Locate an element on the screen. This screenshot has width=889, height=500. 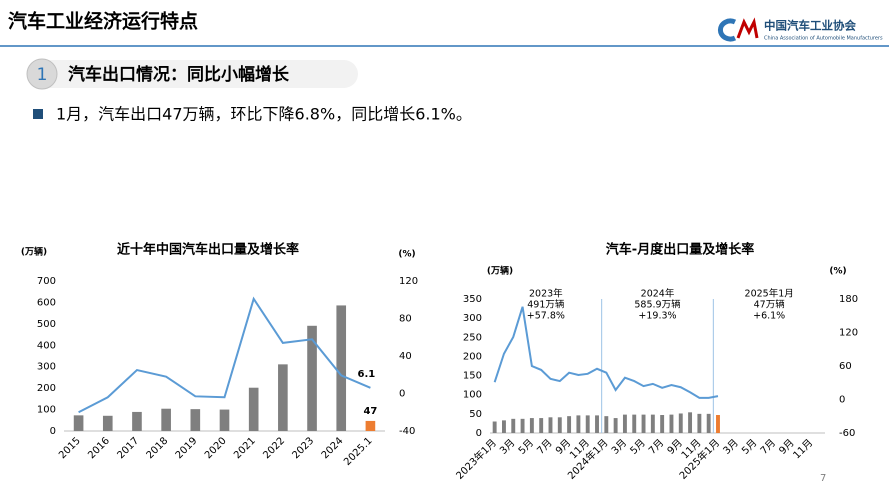
bullet-text: 1月，汽车出口47万辆，环比下降6.8%，同比增长6.1%。 is located at coordinates (264, 114).